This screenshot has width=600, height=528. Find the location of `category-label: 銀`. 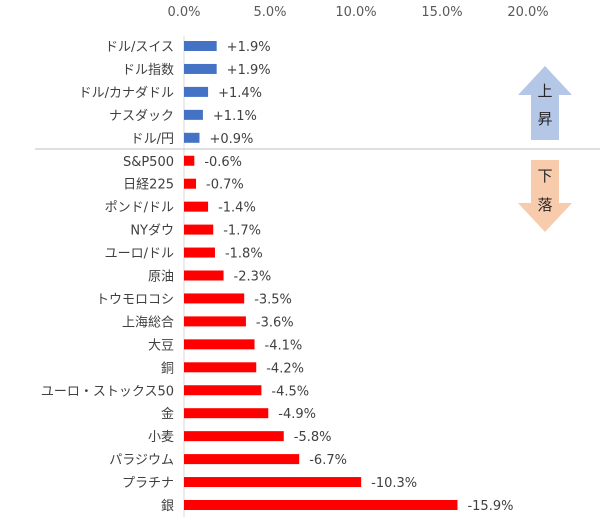

category-label: 銀 is located at coordinates (167, 506).